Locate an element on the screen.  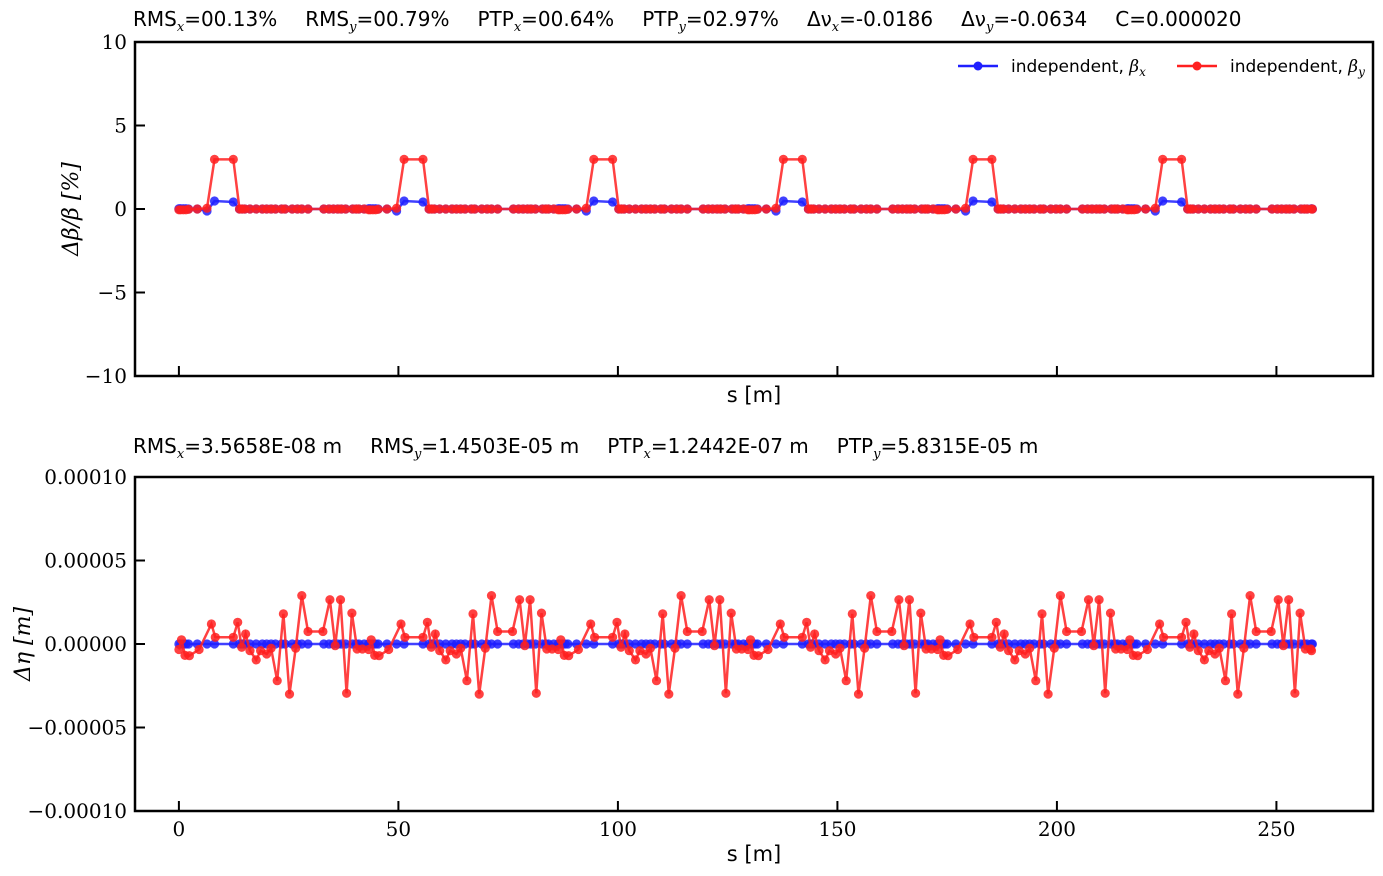
y-tick-label: −10 is located at coordinates (106, 376).